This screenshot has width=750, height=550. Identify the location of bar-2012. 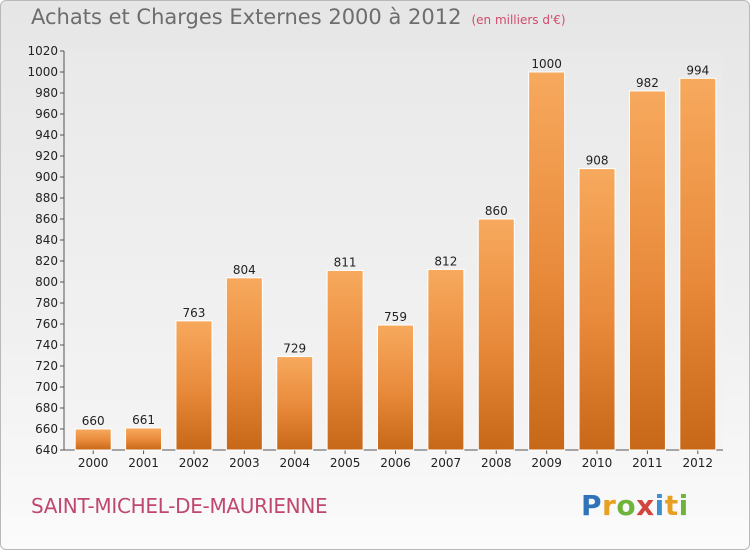
(698, 264).